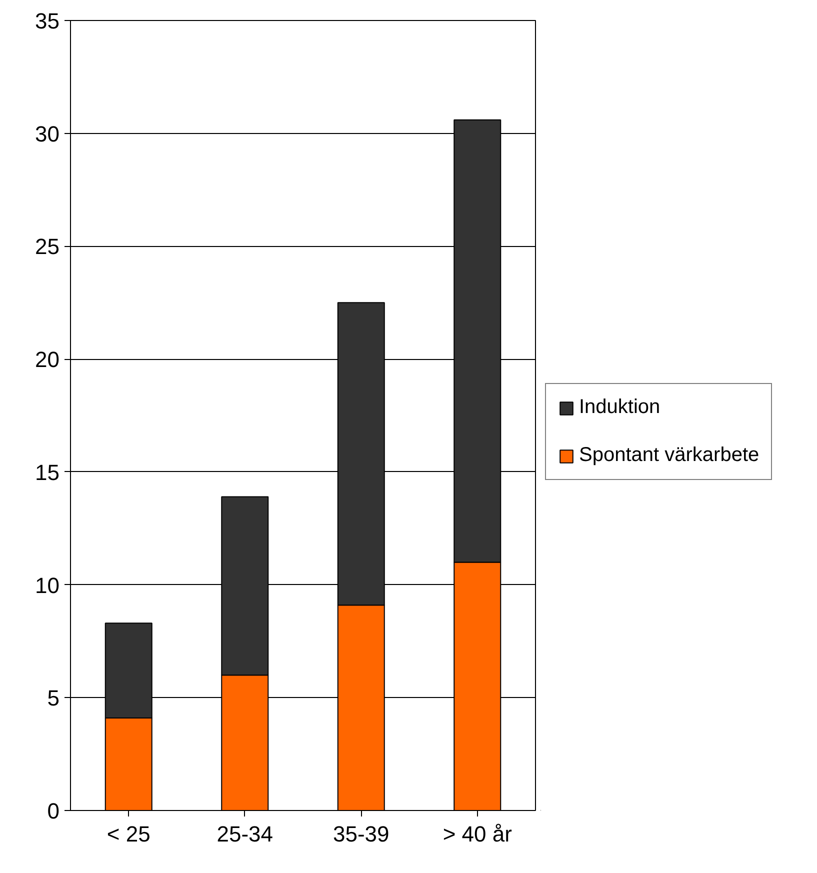 Image resolution: width=817 pixels, height=873 pixels. What do you see at coordinates (477, 834) in the screenshot?
I see `x-tick-label: > 40 år` at bounding box center [477, 834].